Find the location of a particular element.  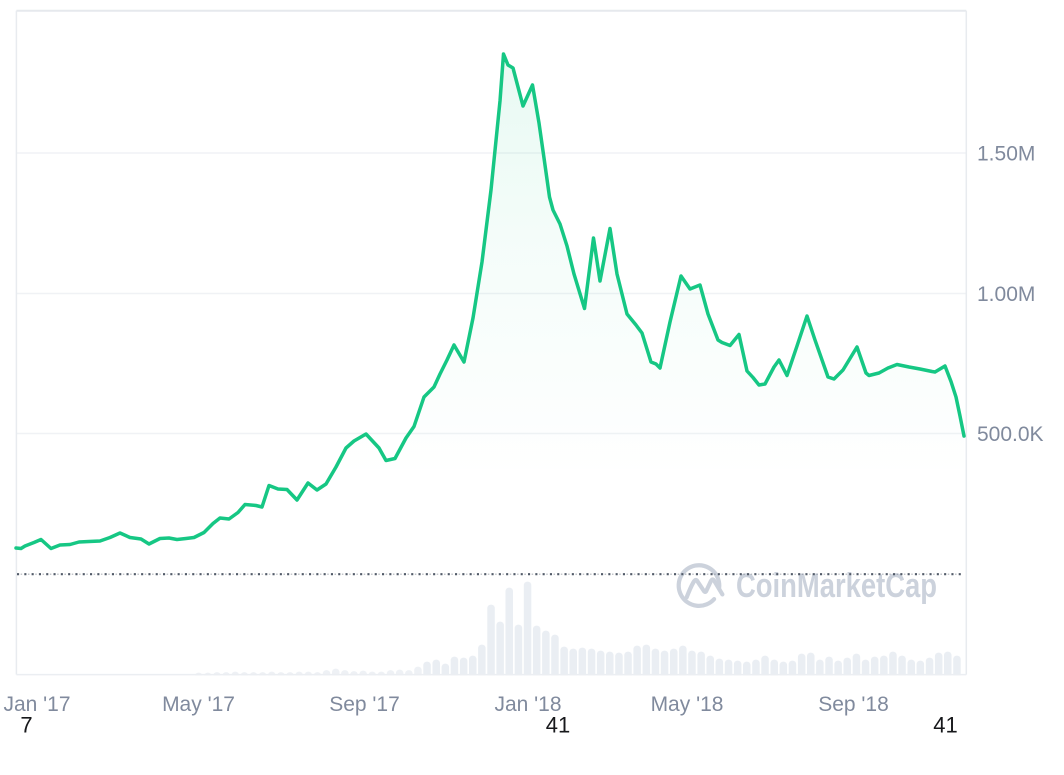

svg-text: 1.50M is located at coordinates (1006, 154).